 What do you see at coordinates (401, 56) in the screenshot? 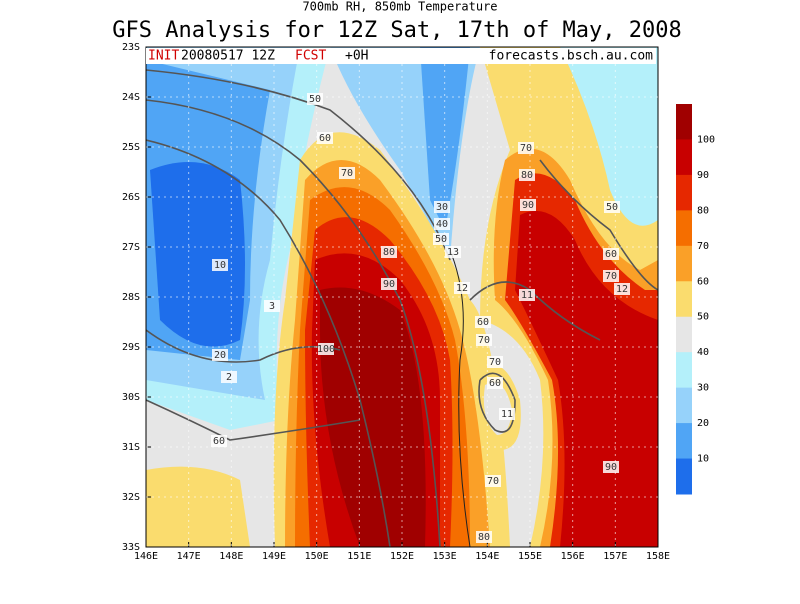
I see `info-bar` at bounding box center [401, 56].